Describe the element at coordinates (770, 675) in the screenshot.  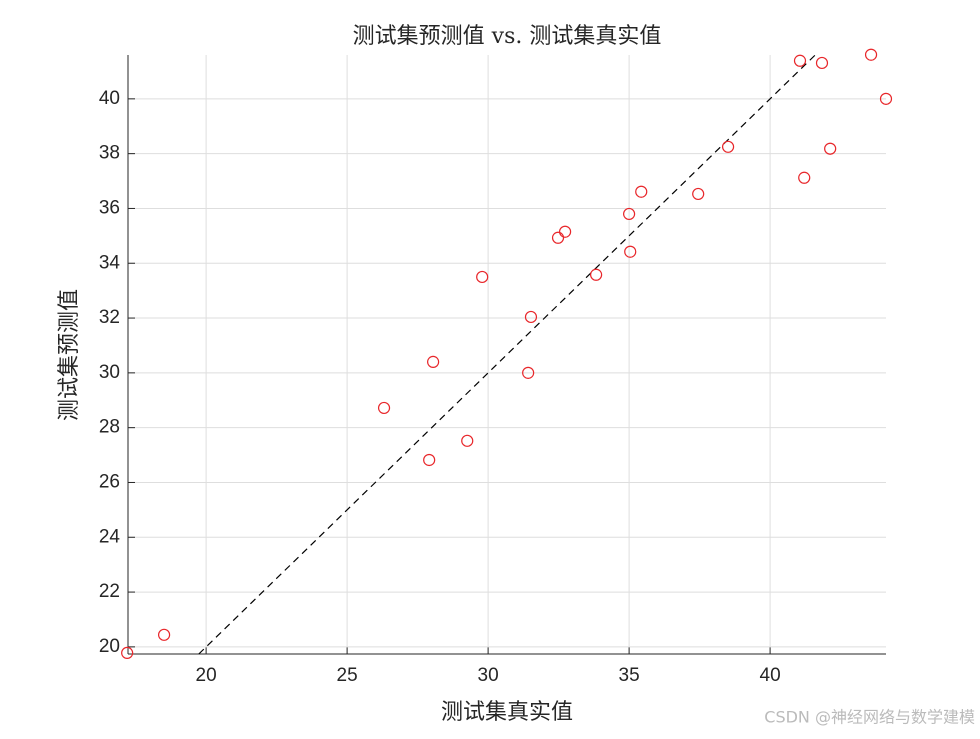
I see `x-tick-label: 40` at that location.